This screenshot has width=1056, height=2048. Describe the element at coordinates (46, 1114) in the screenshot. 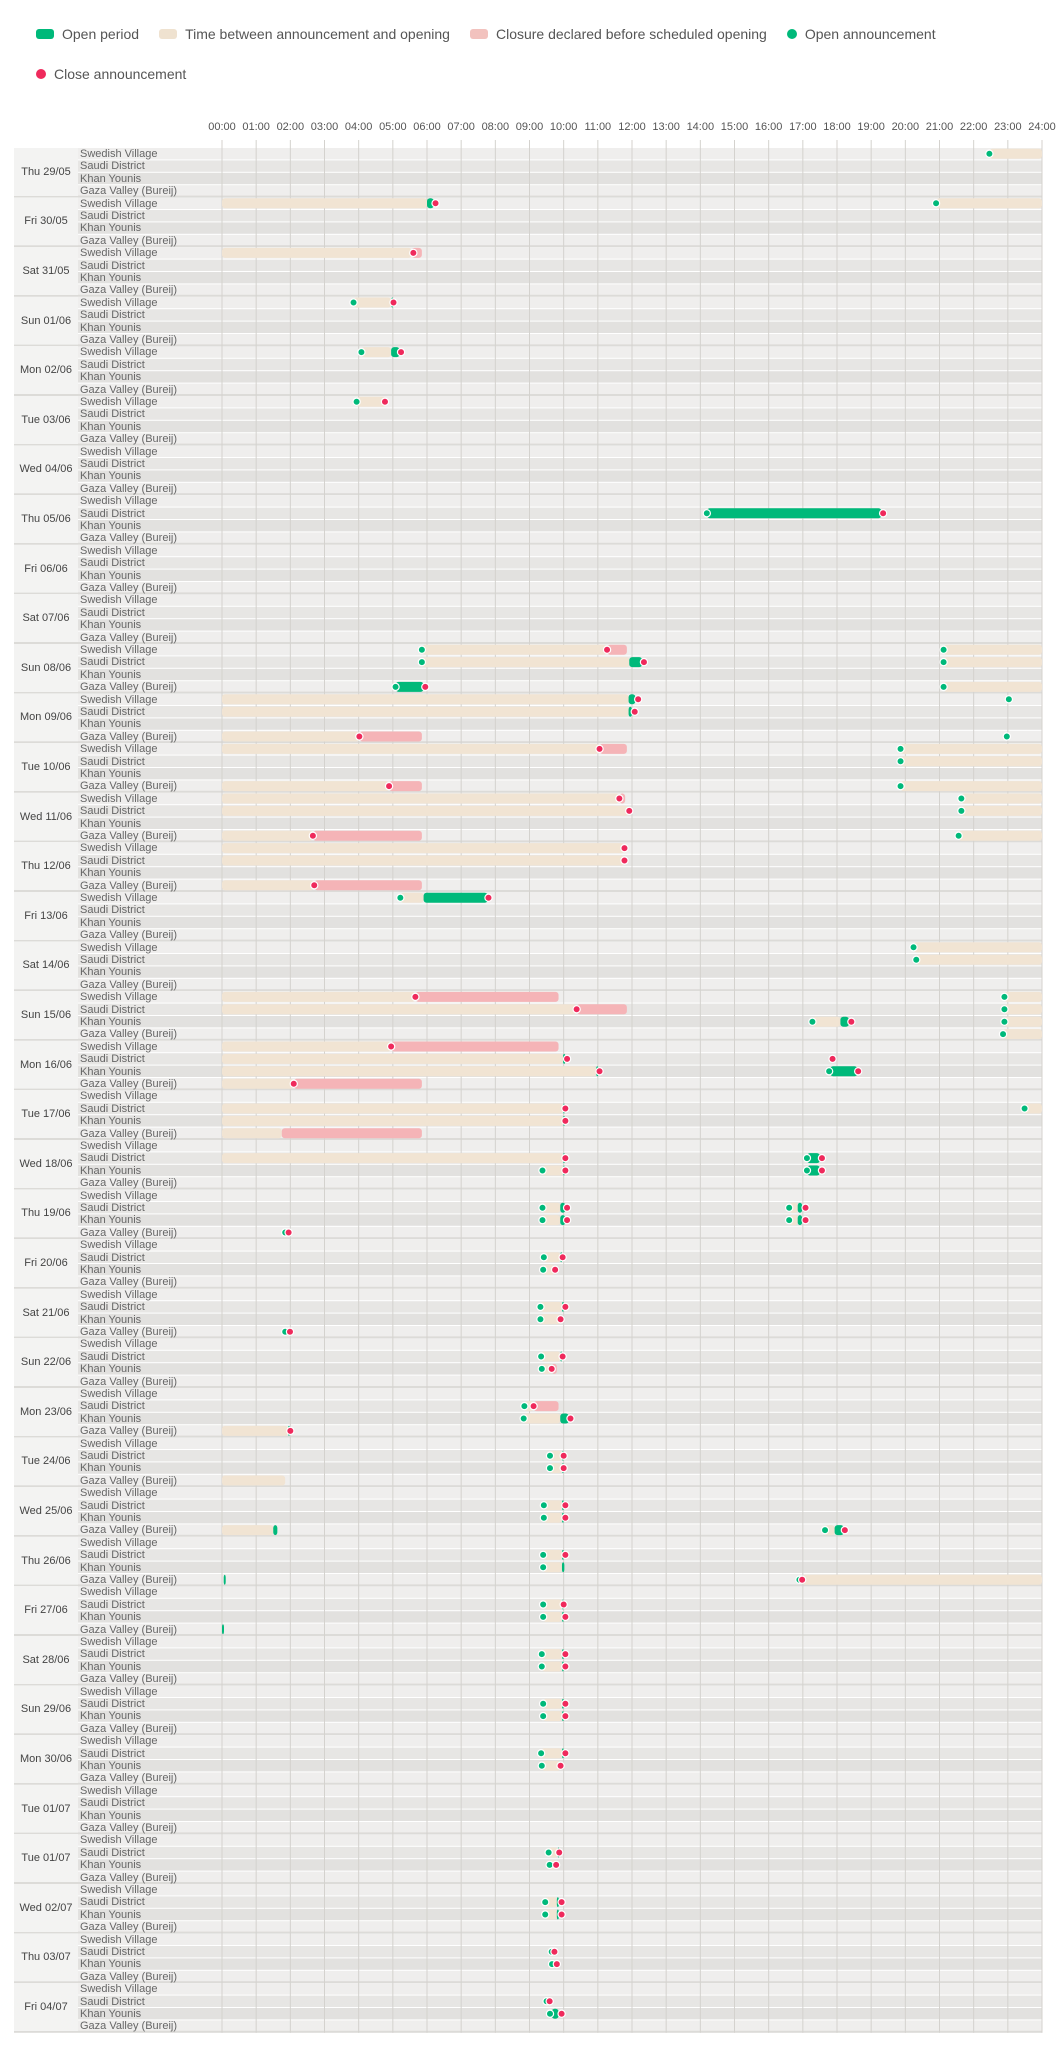

I see `day-label: Tue 17/06` at that location.